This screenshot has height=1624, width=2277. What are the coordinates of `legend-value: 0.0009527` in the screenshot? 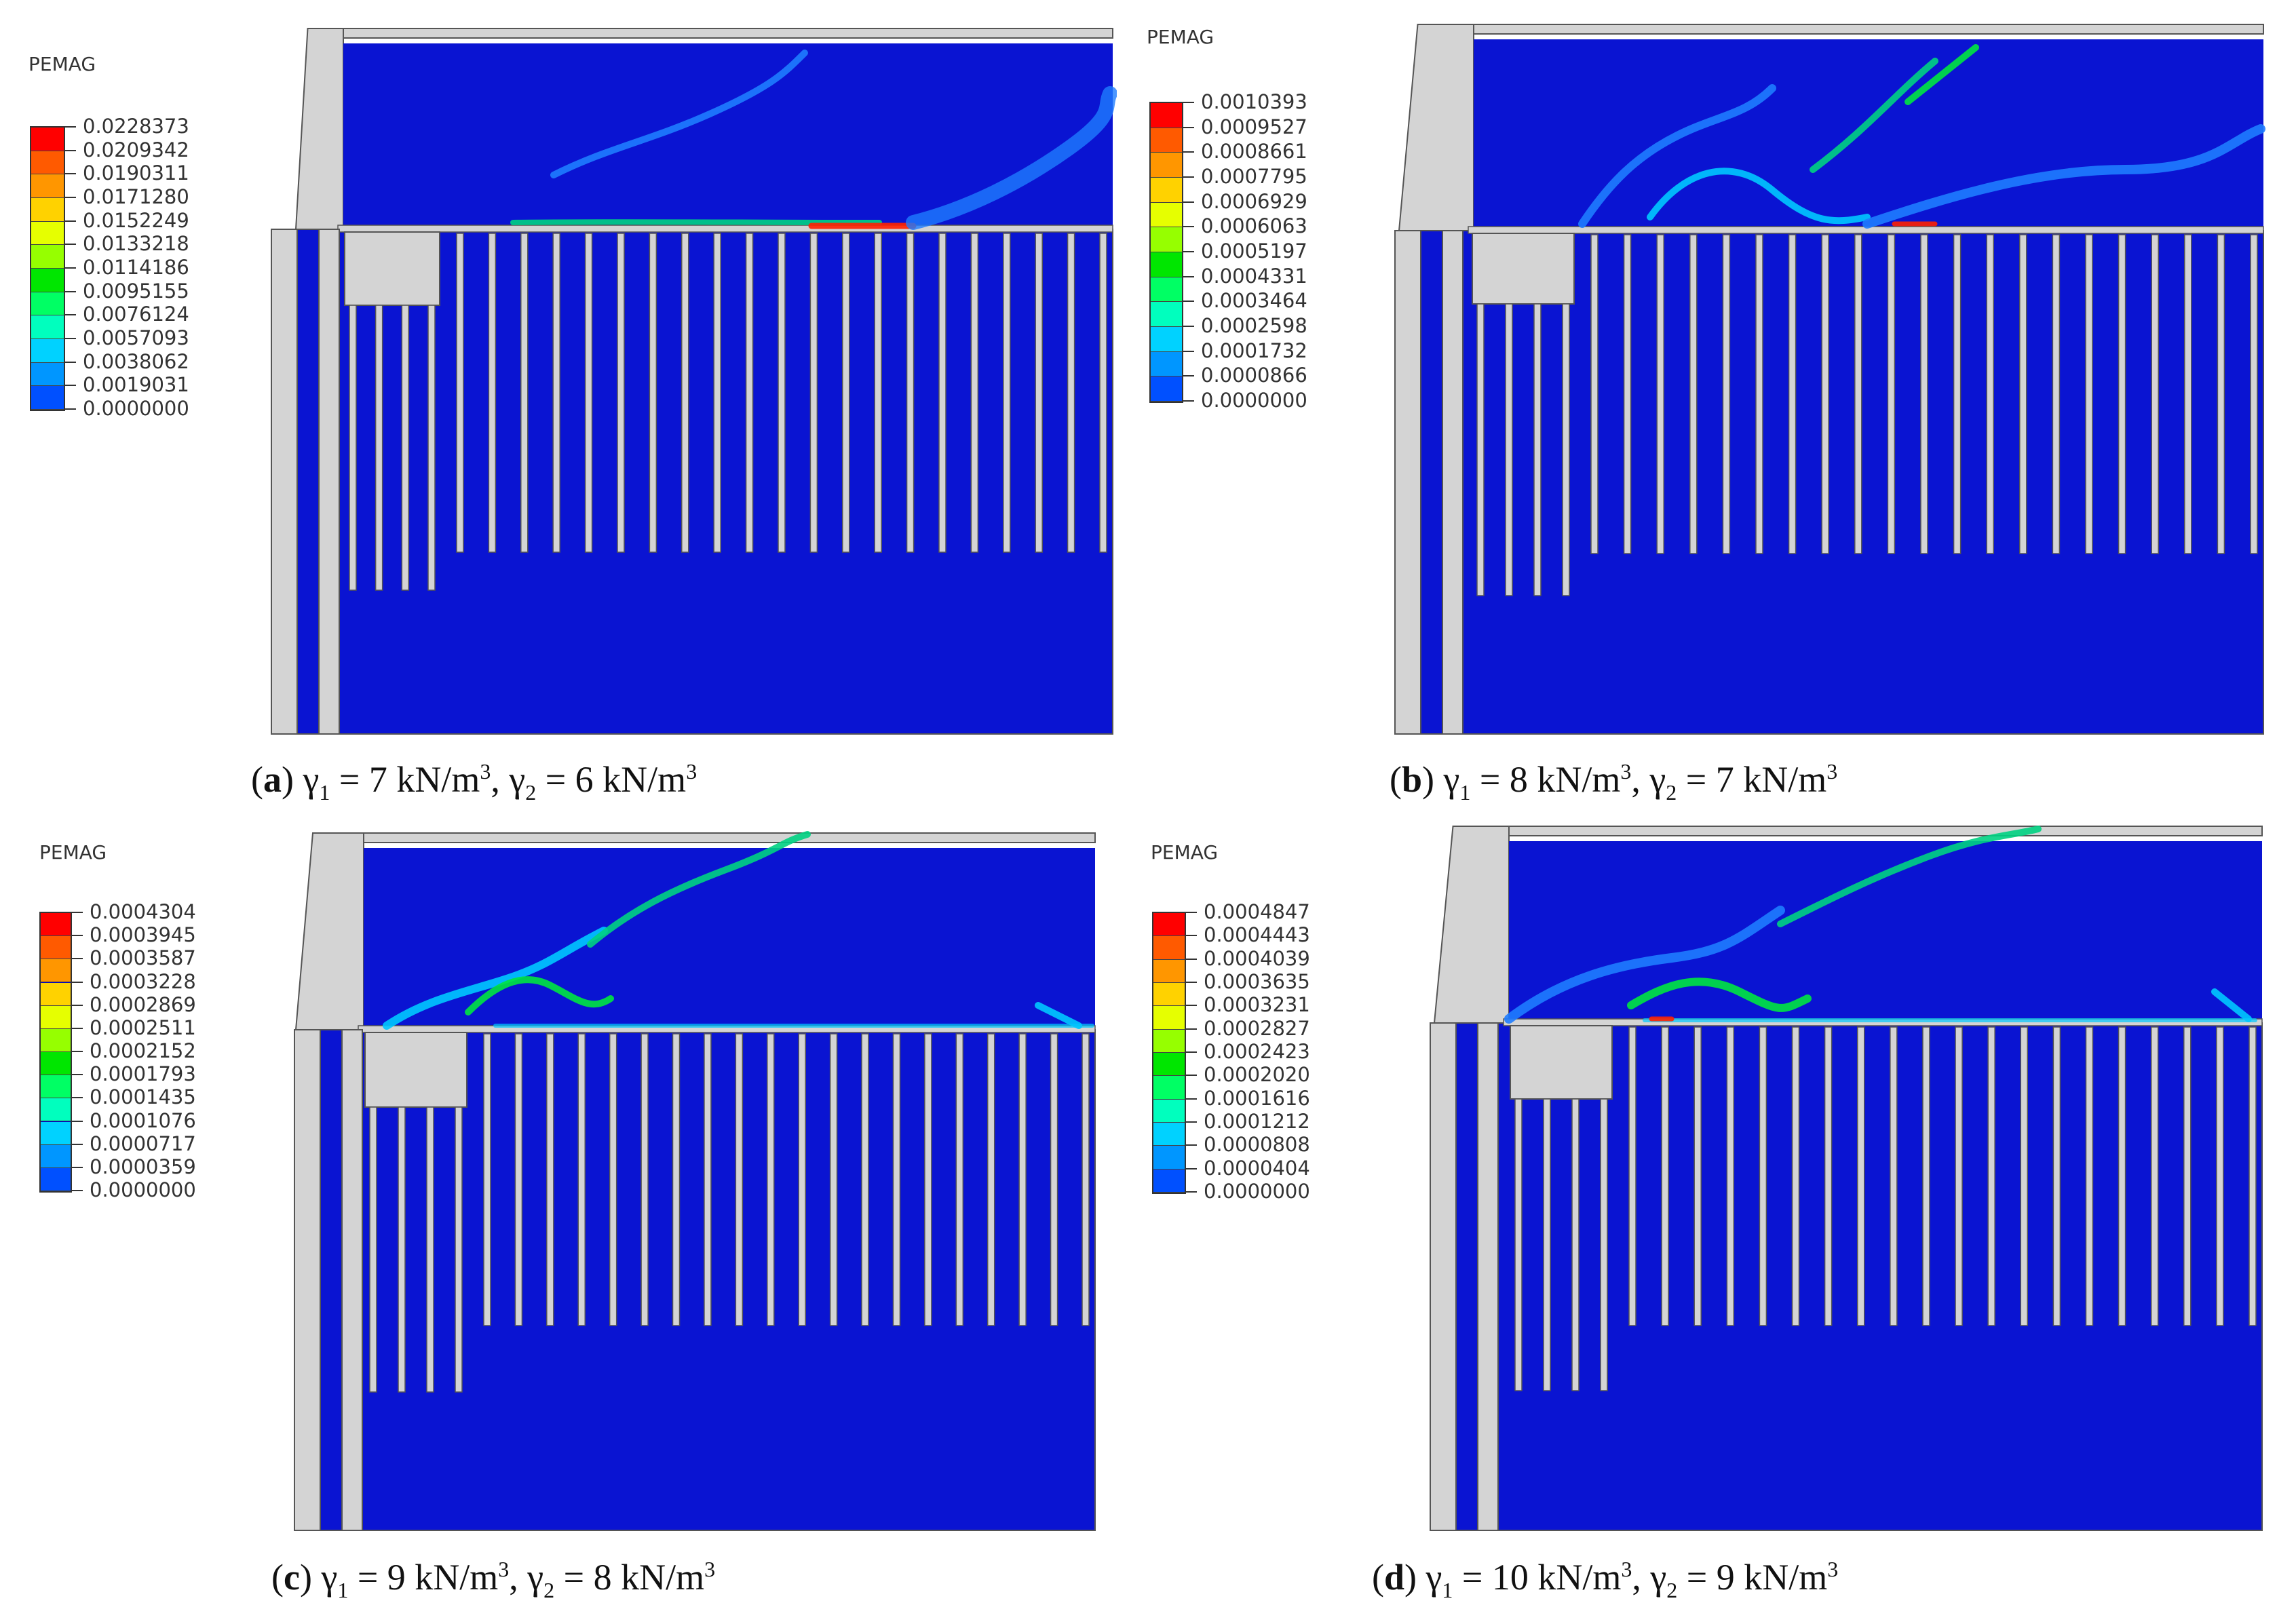 It's located at (1254, 126).